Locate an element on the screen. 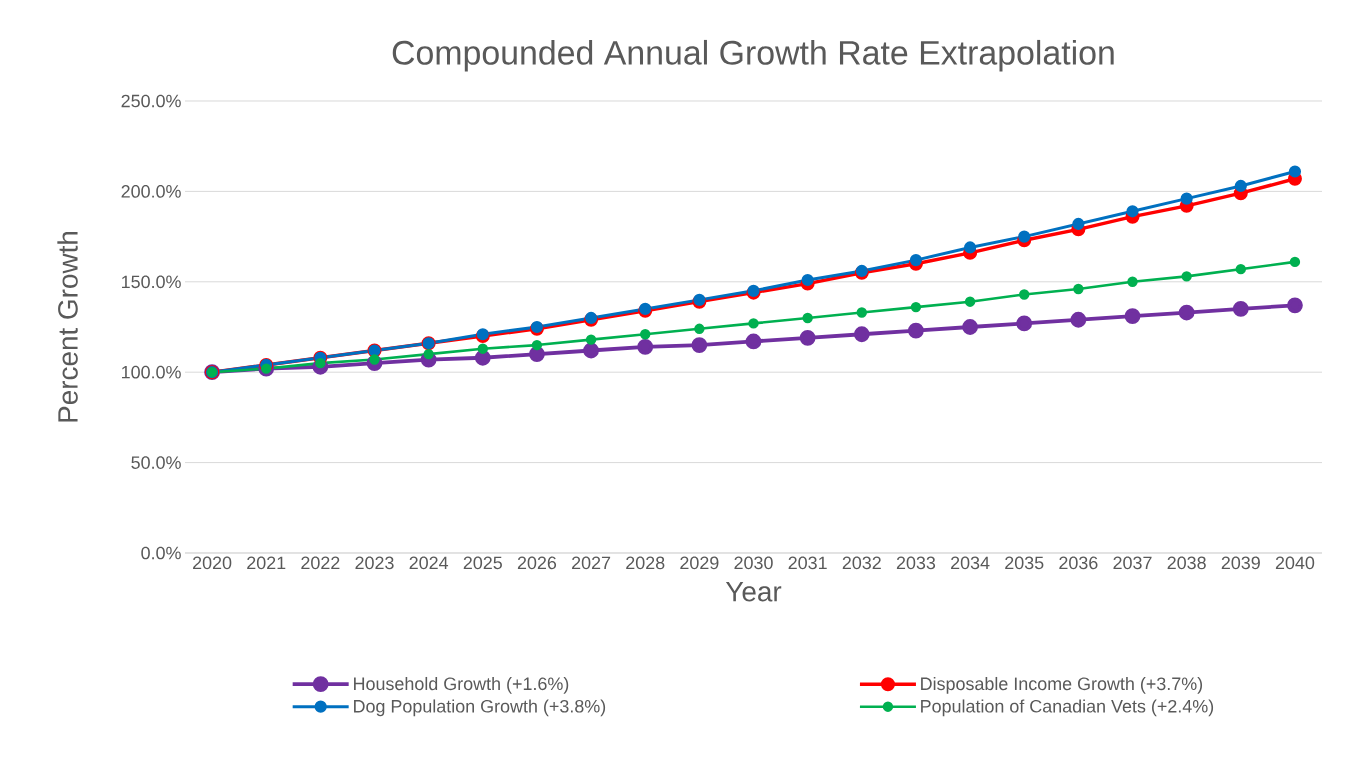 The width and height of the screenshot is (1354, 757). legend-label: Population of Canadian Vets (+2.4%) is located at coordinates (1067, 708).